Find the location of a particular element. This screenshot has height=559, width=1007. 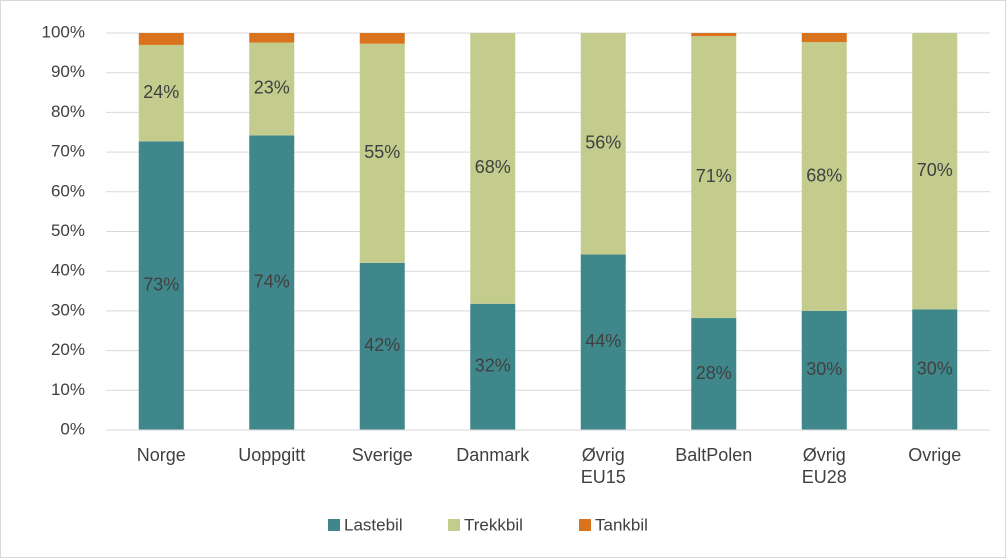

x-tick-label: Sverige is located at coordinates (382, 455).